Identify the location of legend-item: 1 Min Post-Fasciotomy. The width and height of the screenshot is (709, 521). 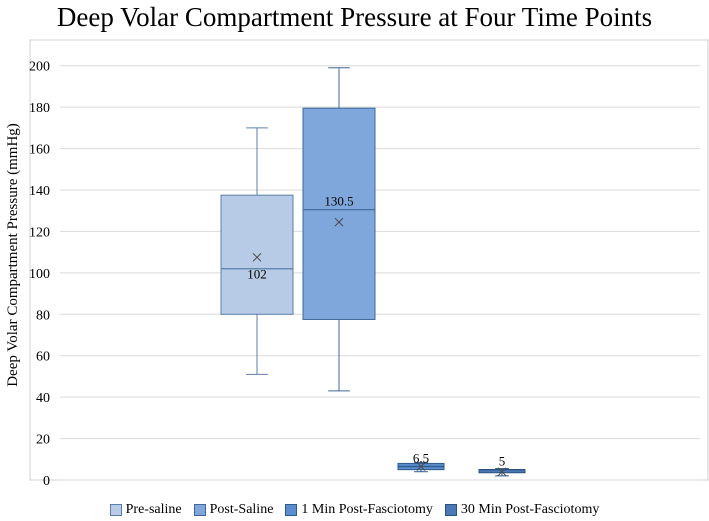
(359, 510).